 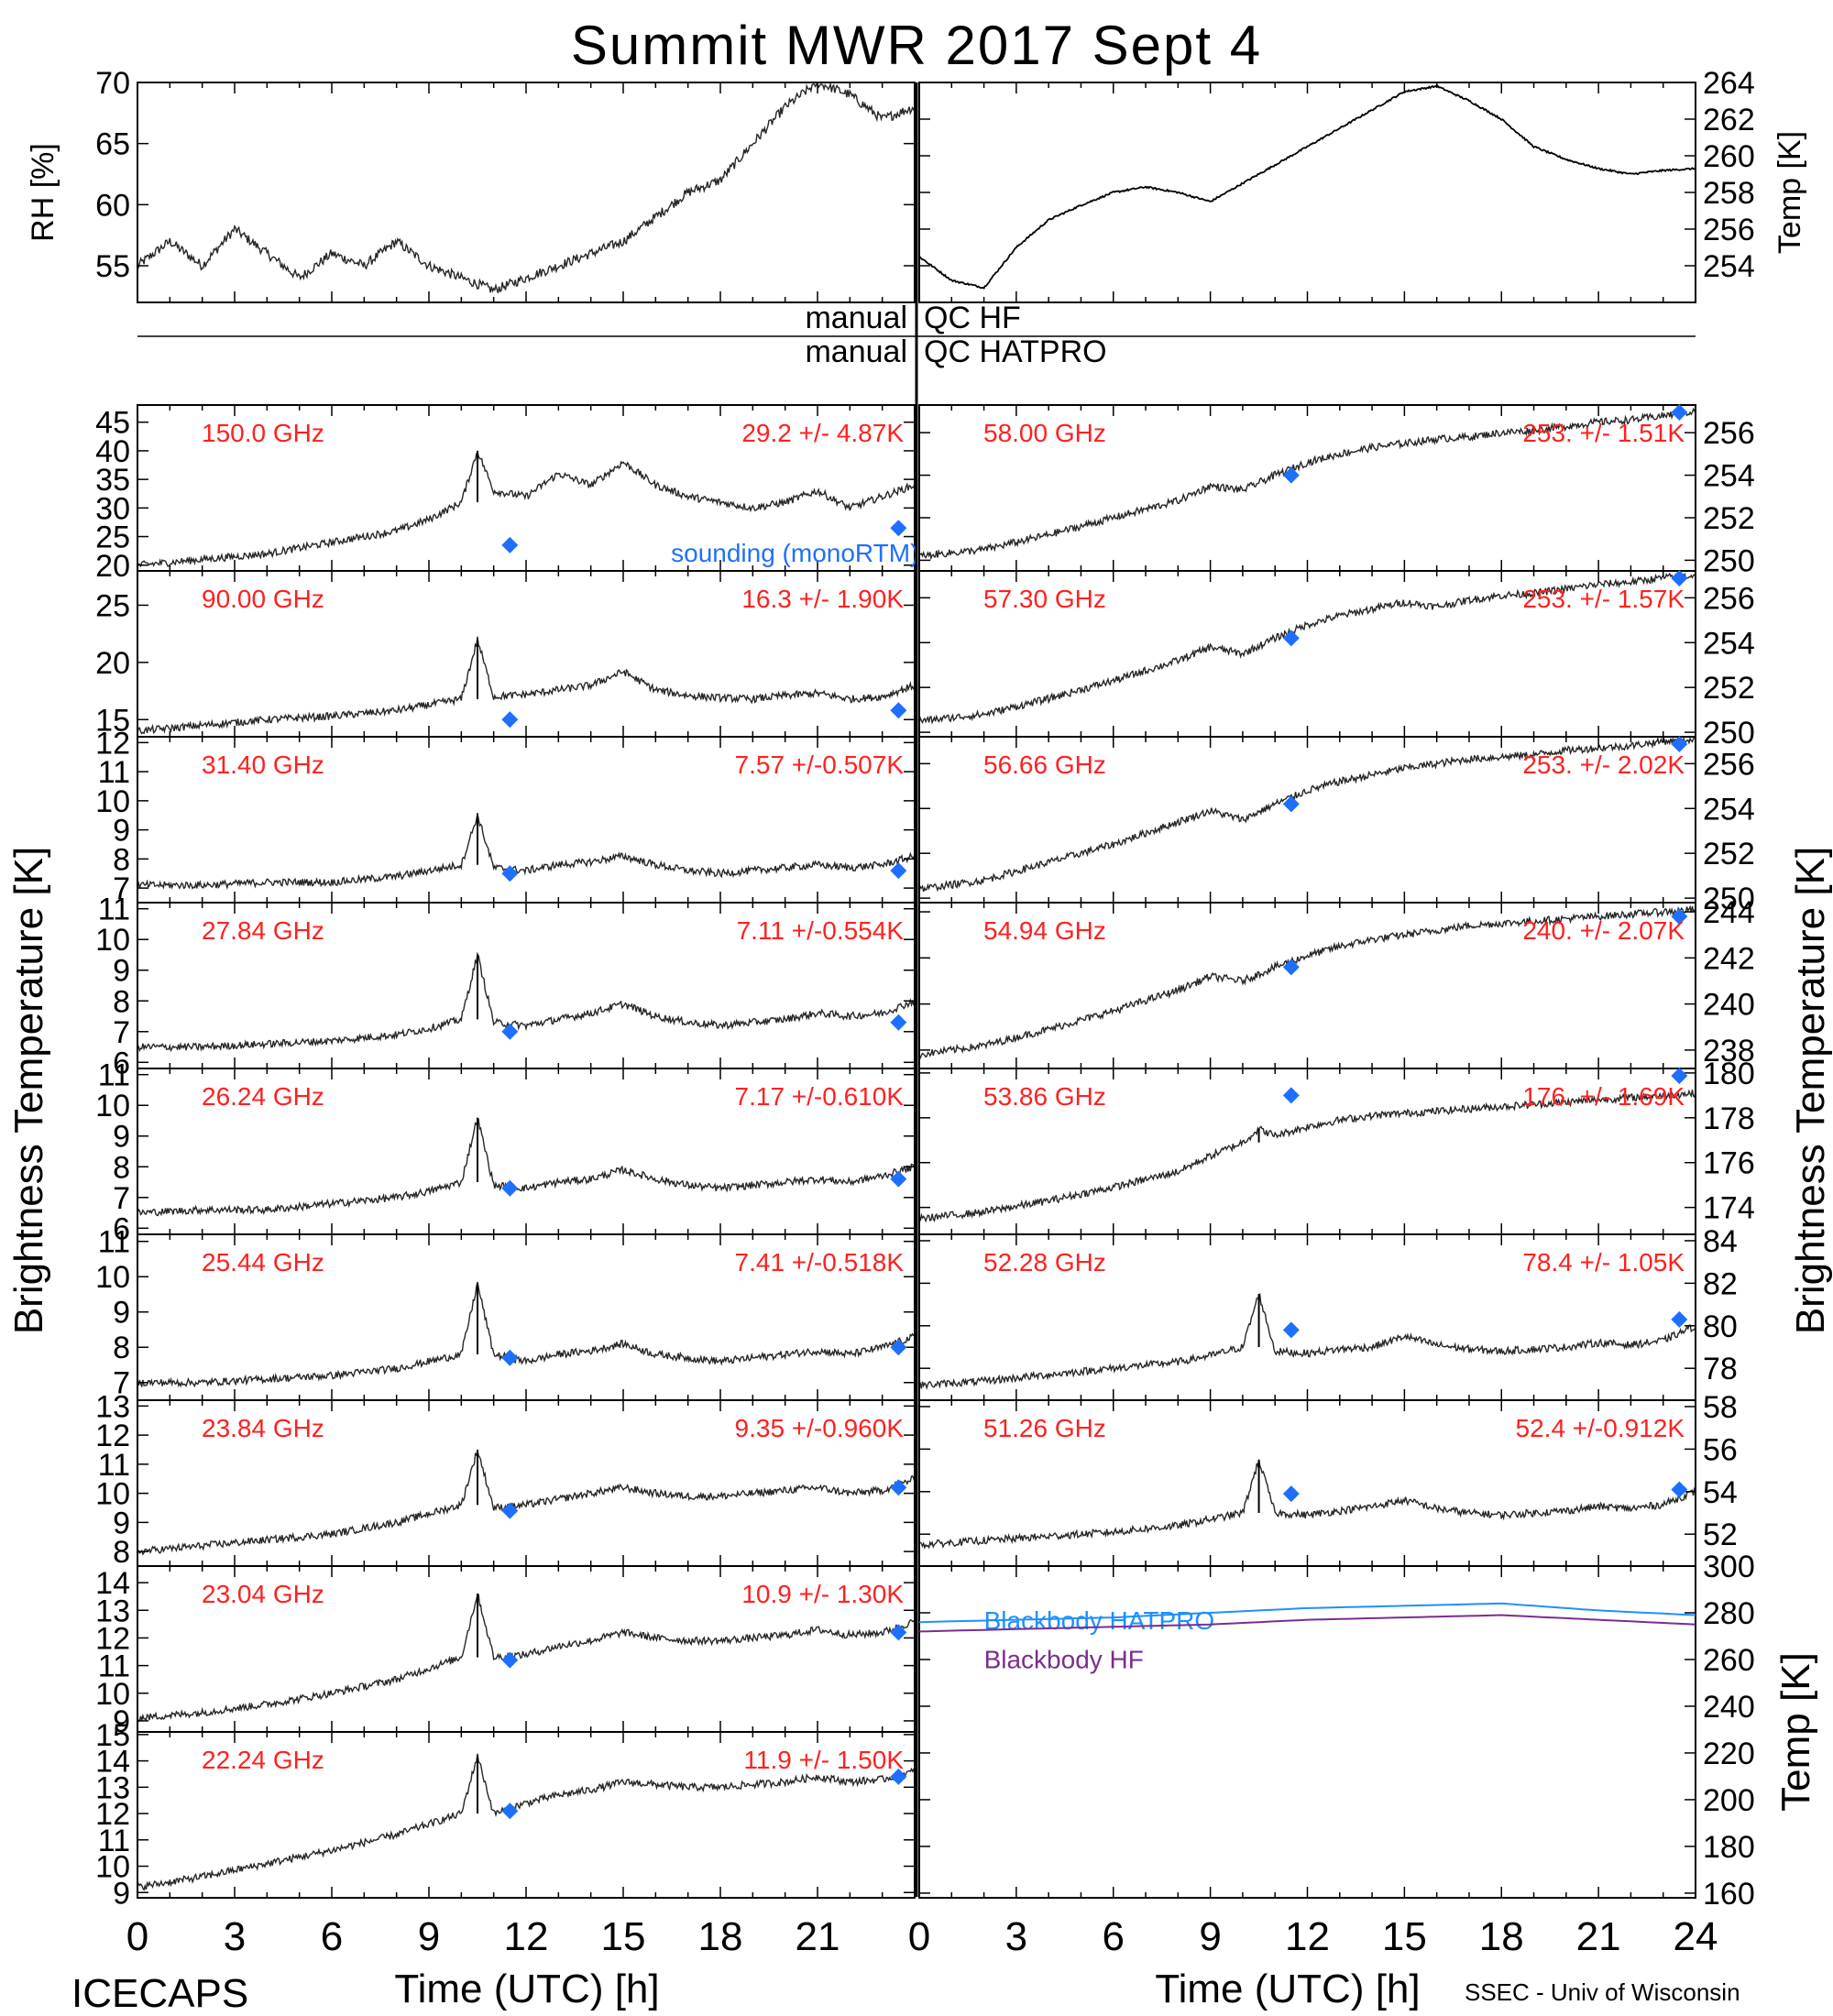 What do you see at coordinates (1044, 599) in the screenshot?
I see `channel-label: 57.30 GHz` at bounding box center [1044, 599].